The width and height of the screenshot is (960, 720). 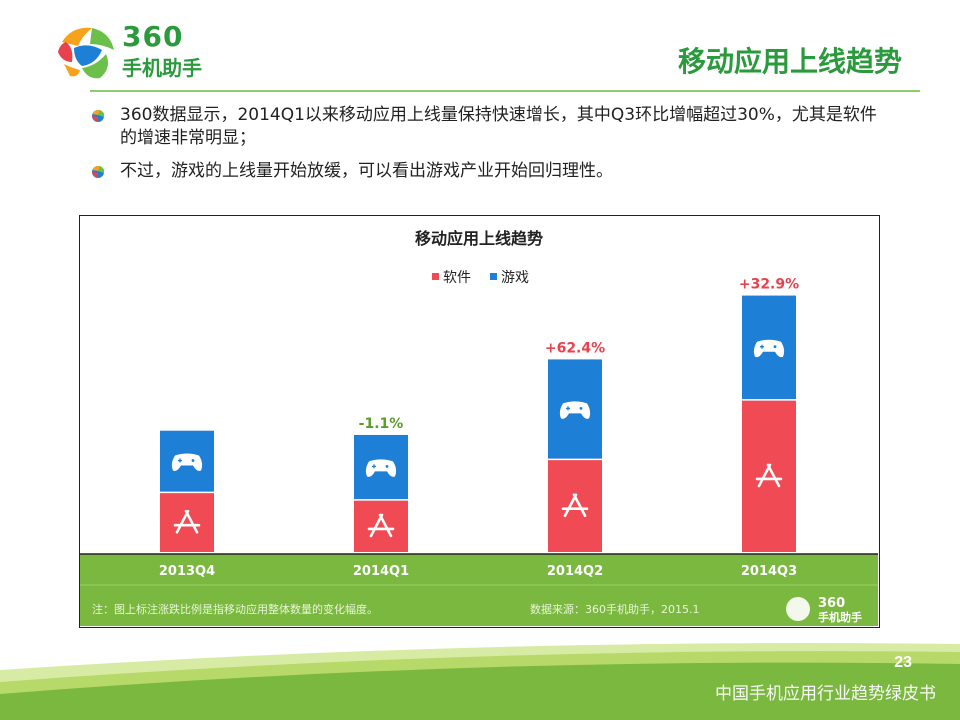 What do you see at coordinates (614, 609) in the screenshot?
I see `chart-source: 数据来源：360手机助手，2015.1` at bounding box center [614, 609].